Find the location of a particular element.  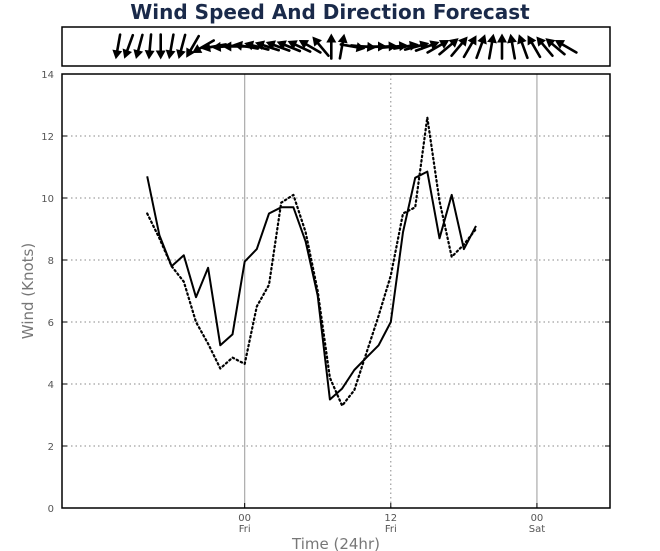

direction-strip-frame is located at coordinates (336, 46).